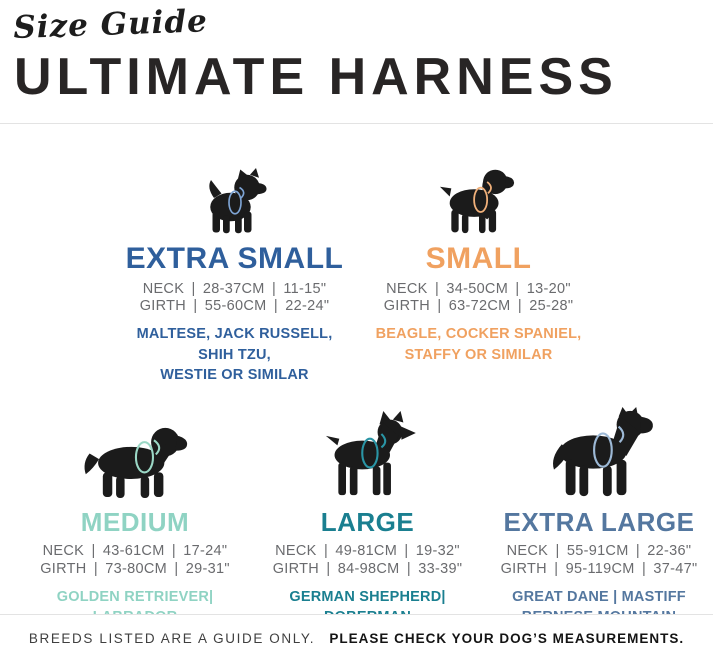 The width and height of the screenshot is (713, 668). I want to click on size-title-small: SMALL, so click(478, 258).